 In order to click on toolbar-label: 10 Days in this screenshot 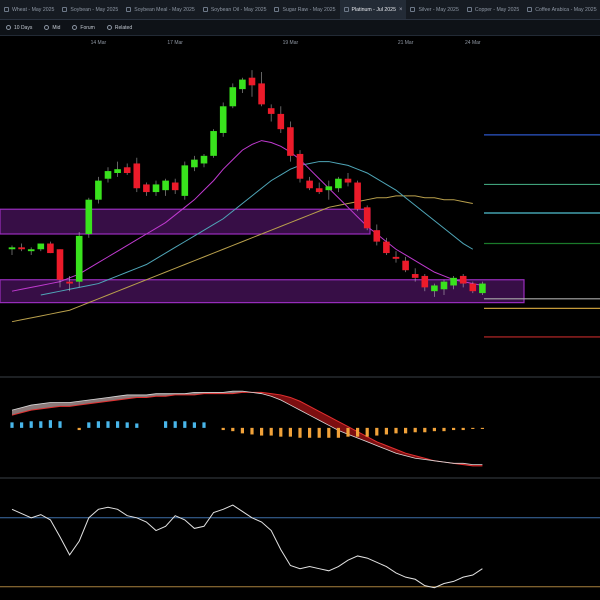, I will do `click(23, 27)`.